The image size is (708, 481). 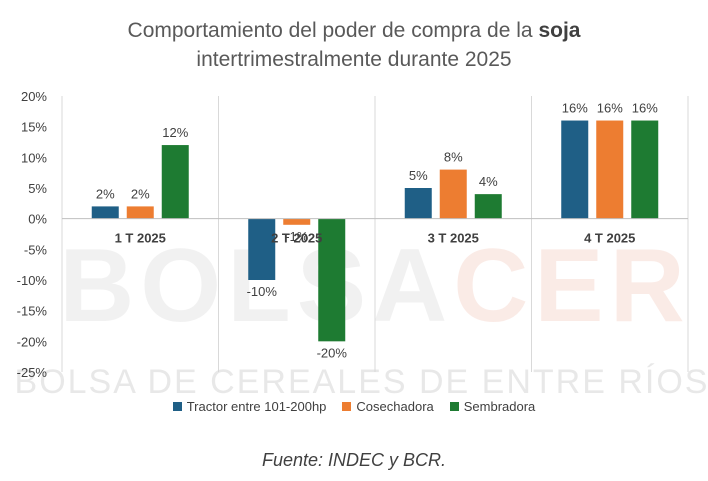 I want to click on title-prefix: Comportamiento del poder de compra de la, so click(x=333, y=30).